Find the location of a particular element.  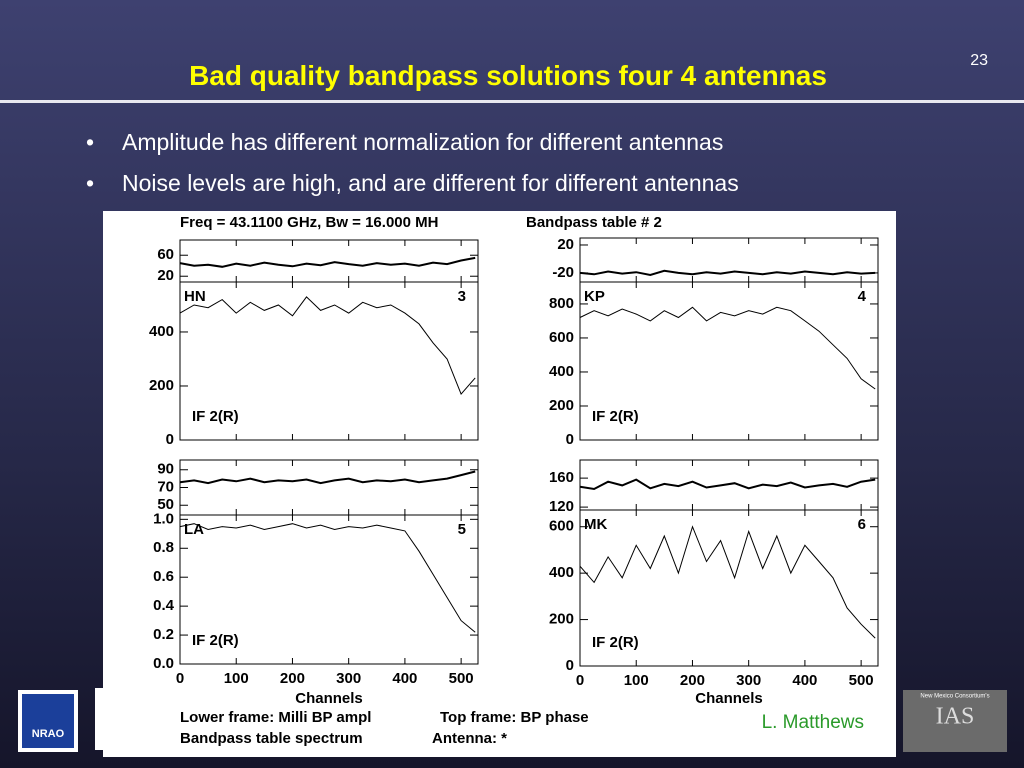

y-tick-label: 160 is located at coordinates (561, 477).